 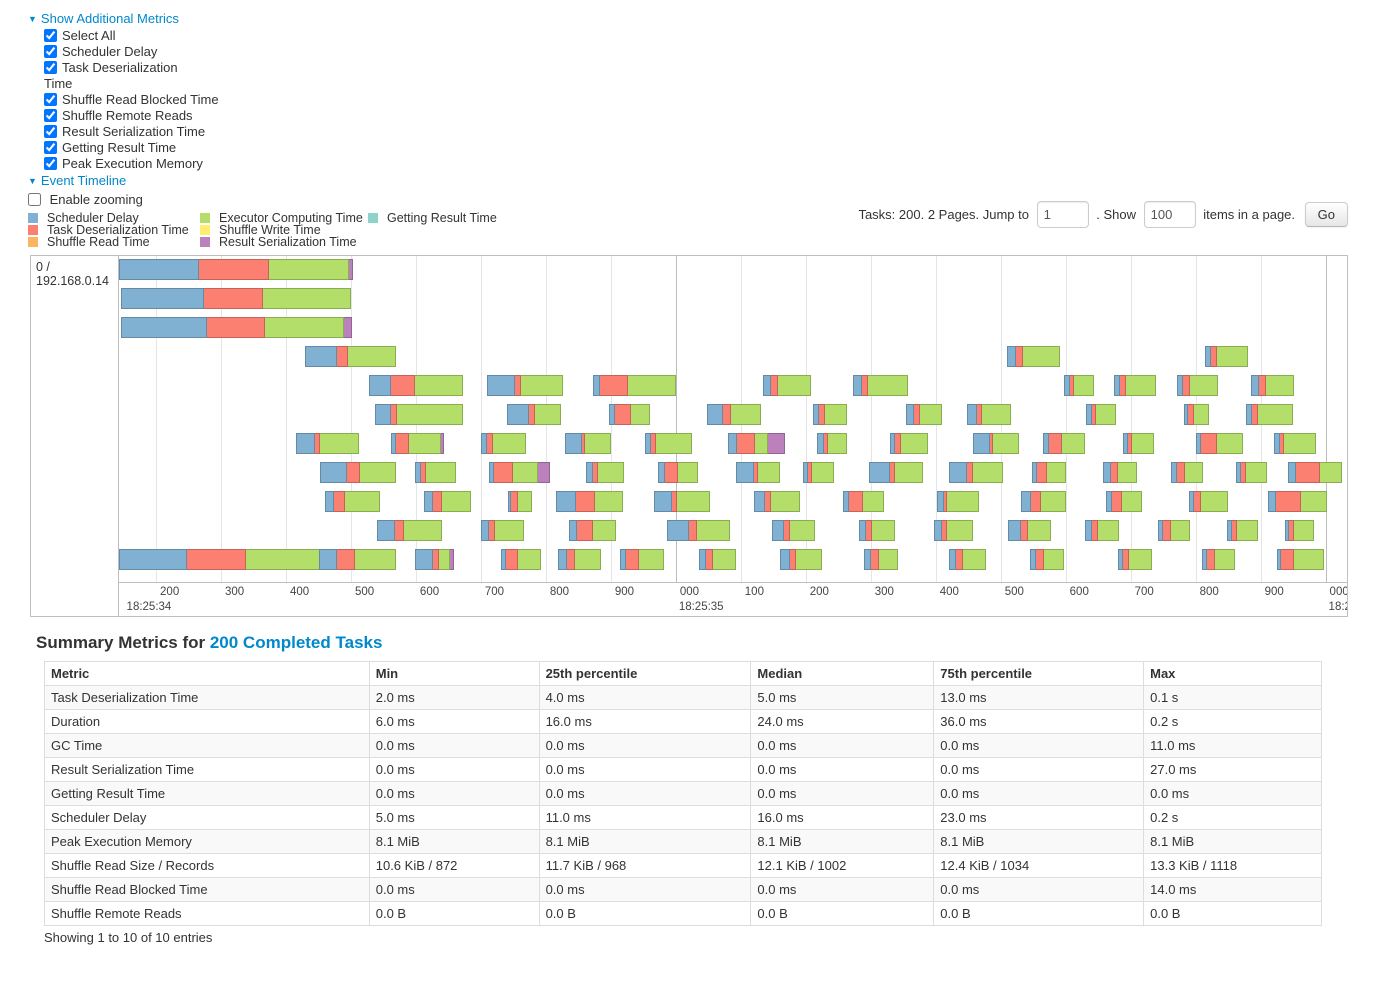 I want to click on completed-tasks-link: 200 Completed Tasks, so click(x=296, y=642).